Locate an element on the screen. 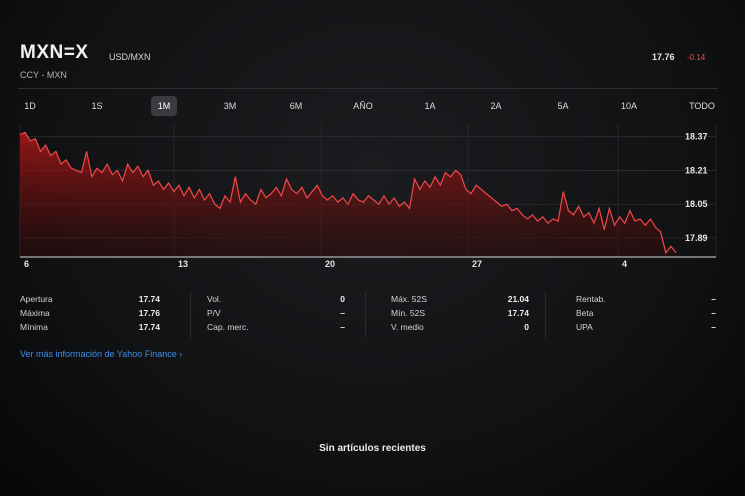  tab-10a: 10A is located at coordinates (629, 106).